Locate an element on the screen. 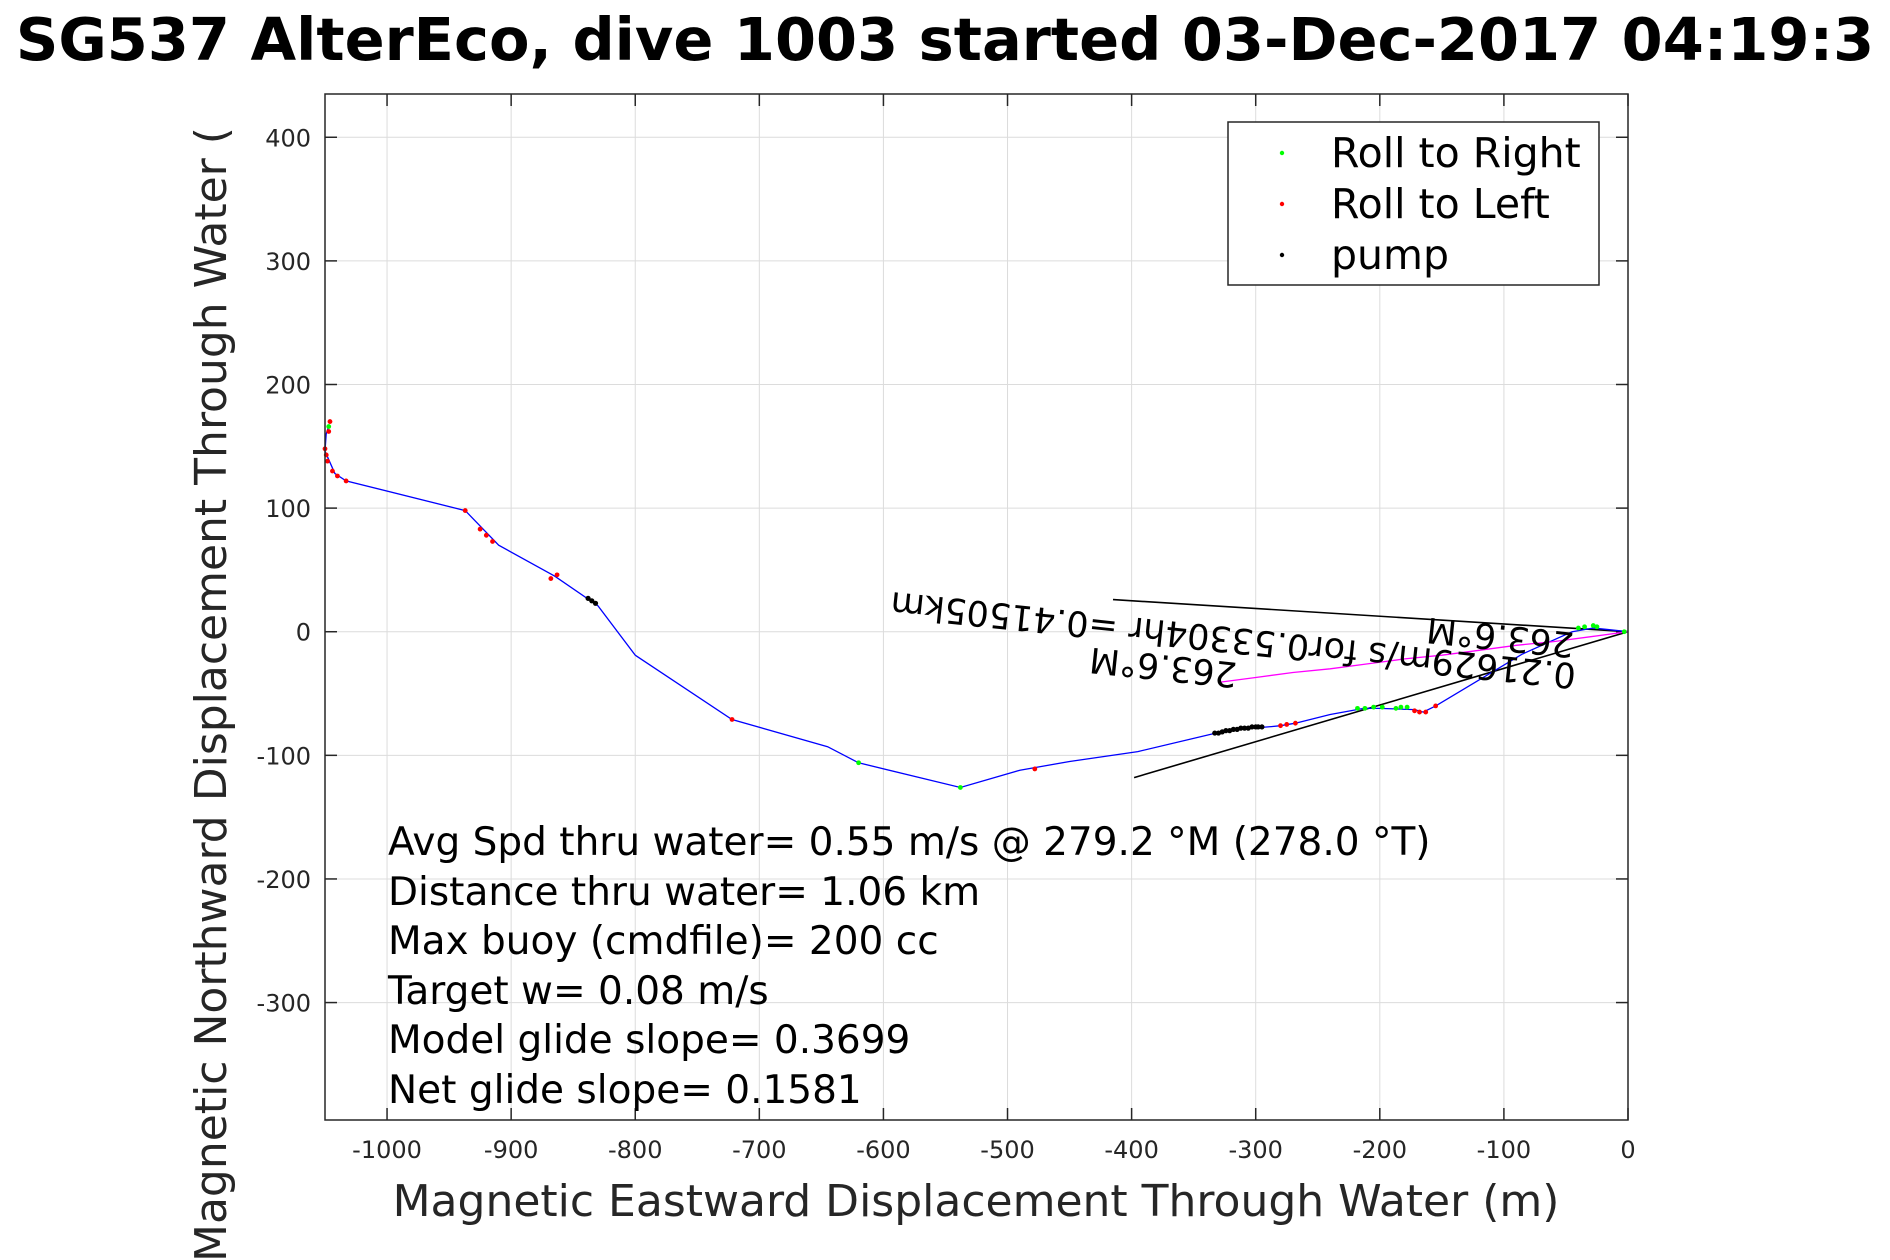  x-tick-label: -200 is located at coordinates (1380, 1150).